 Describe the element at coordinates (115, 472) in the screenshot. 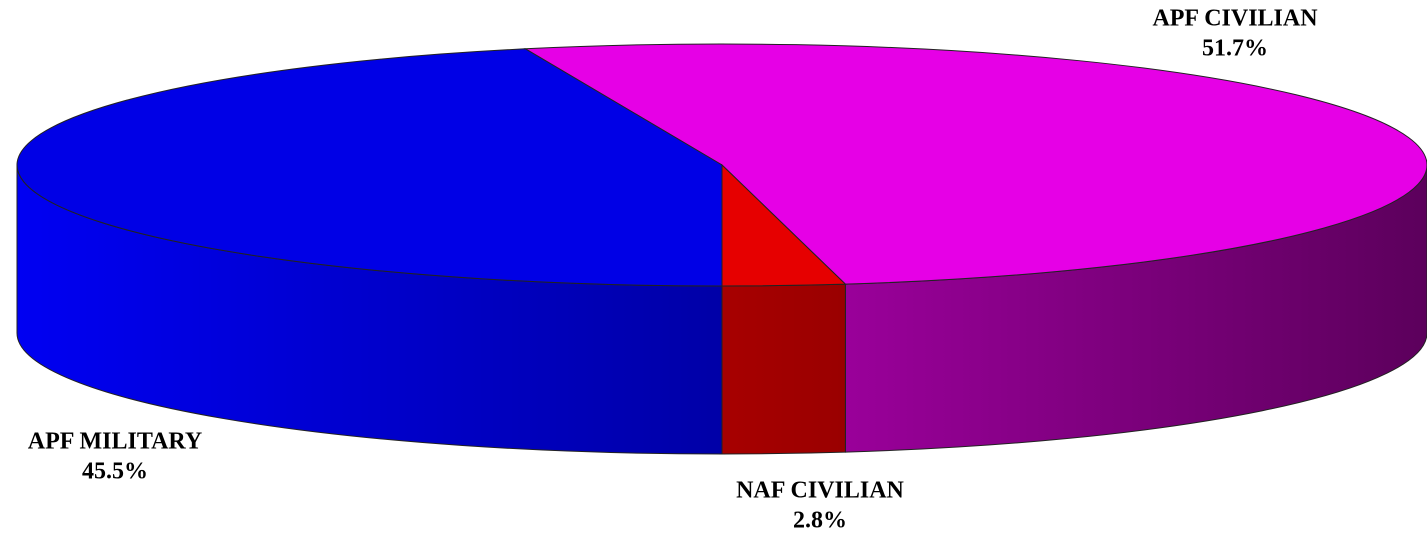

I see `slice-value-label: 45.5%` at that location.